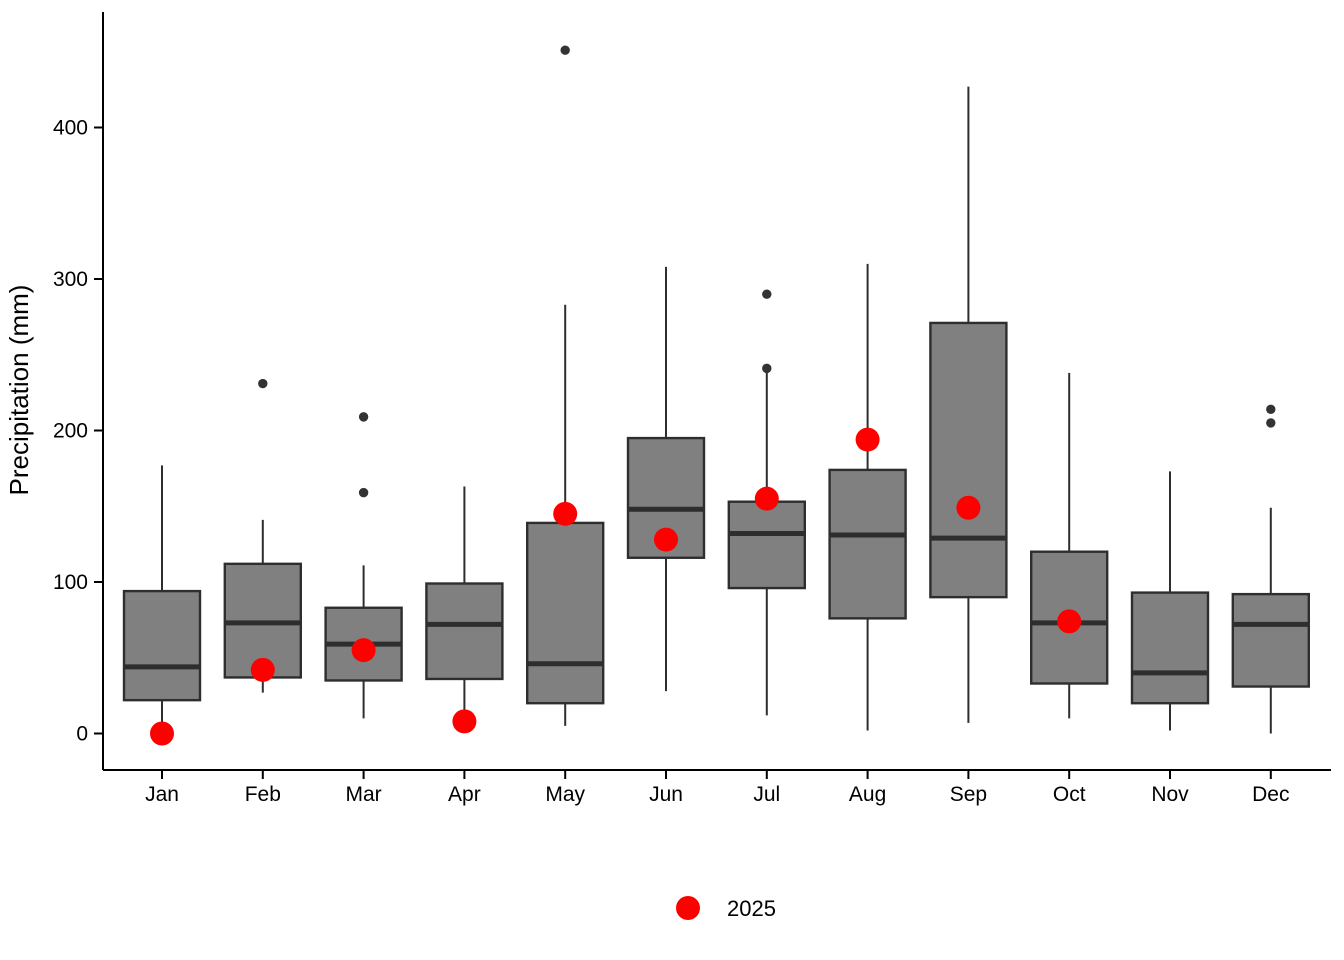 This screenshot has width=1344, height=960. Describe the element at coordinates (263, 794) in the screenshot. I see `x-tick-label: Feb` at that location.